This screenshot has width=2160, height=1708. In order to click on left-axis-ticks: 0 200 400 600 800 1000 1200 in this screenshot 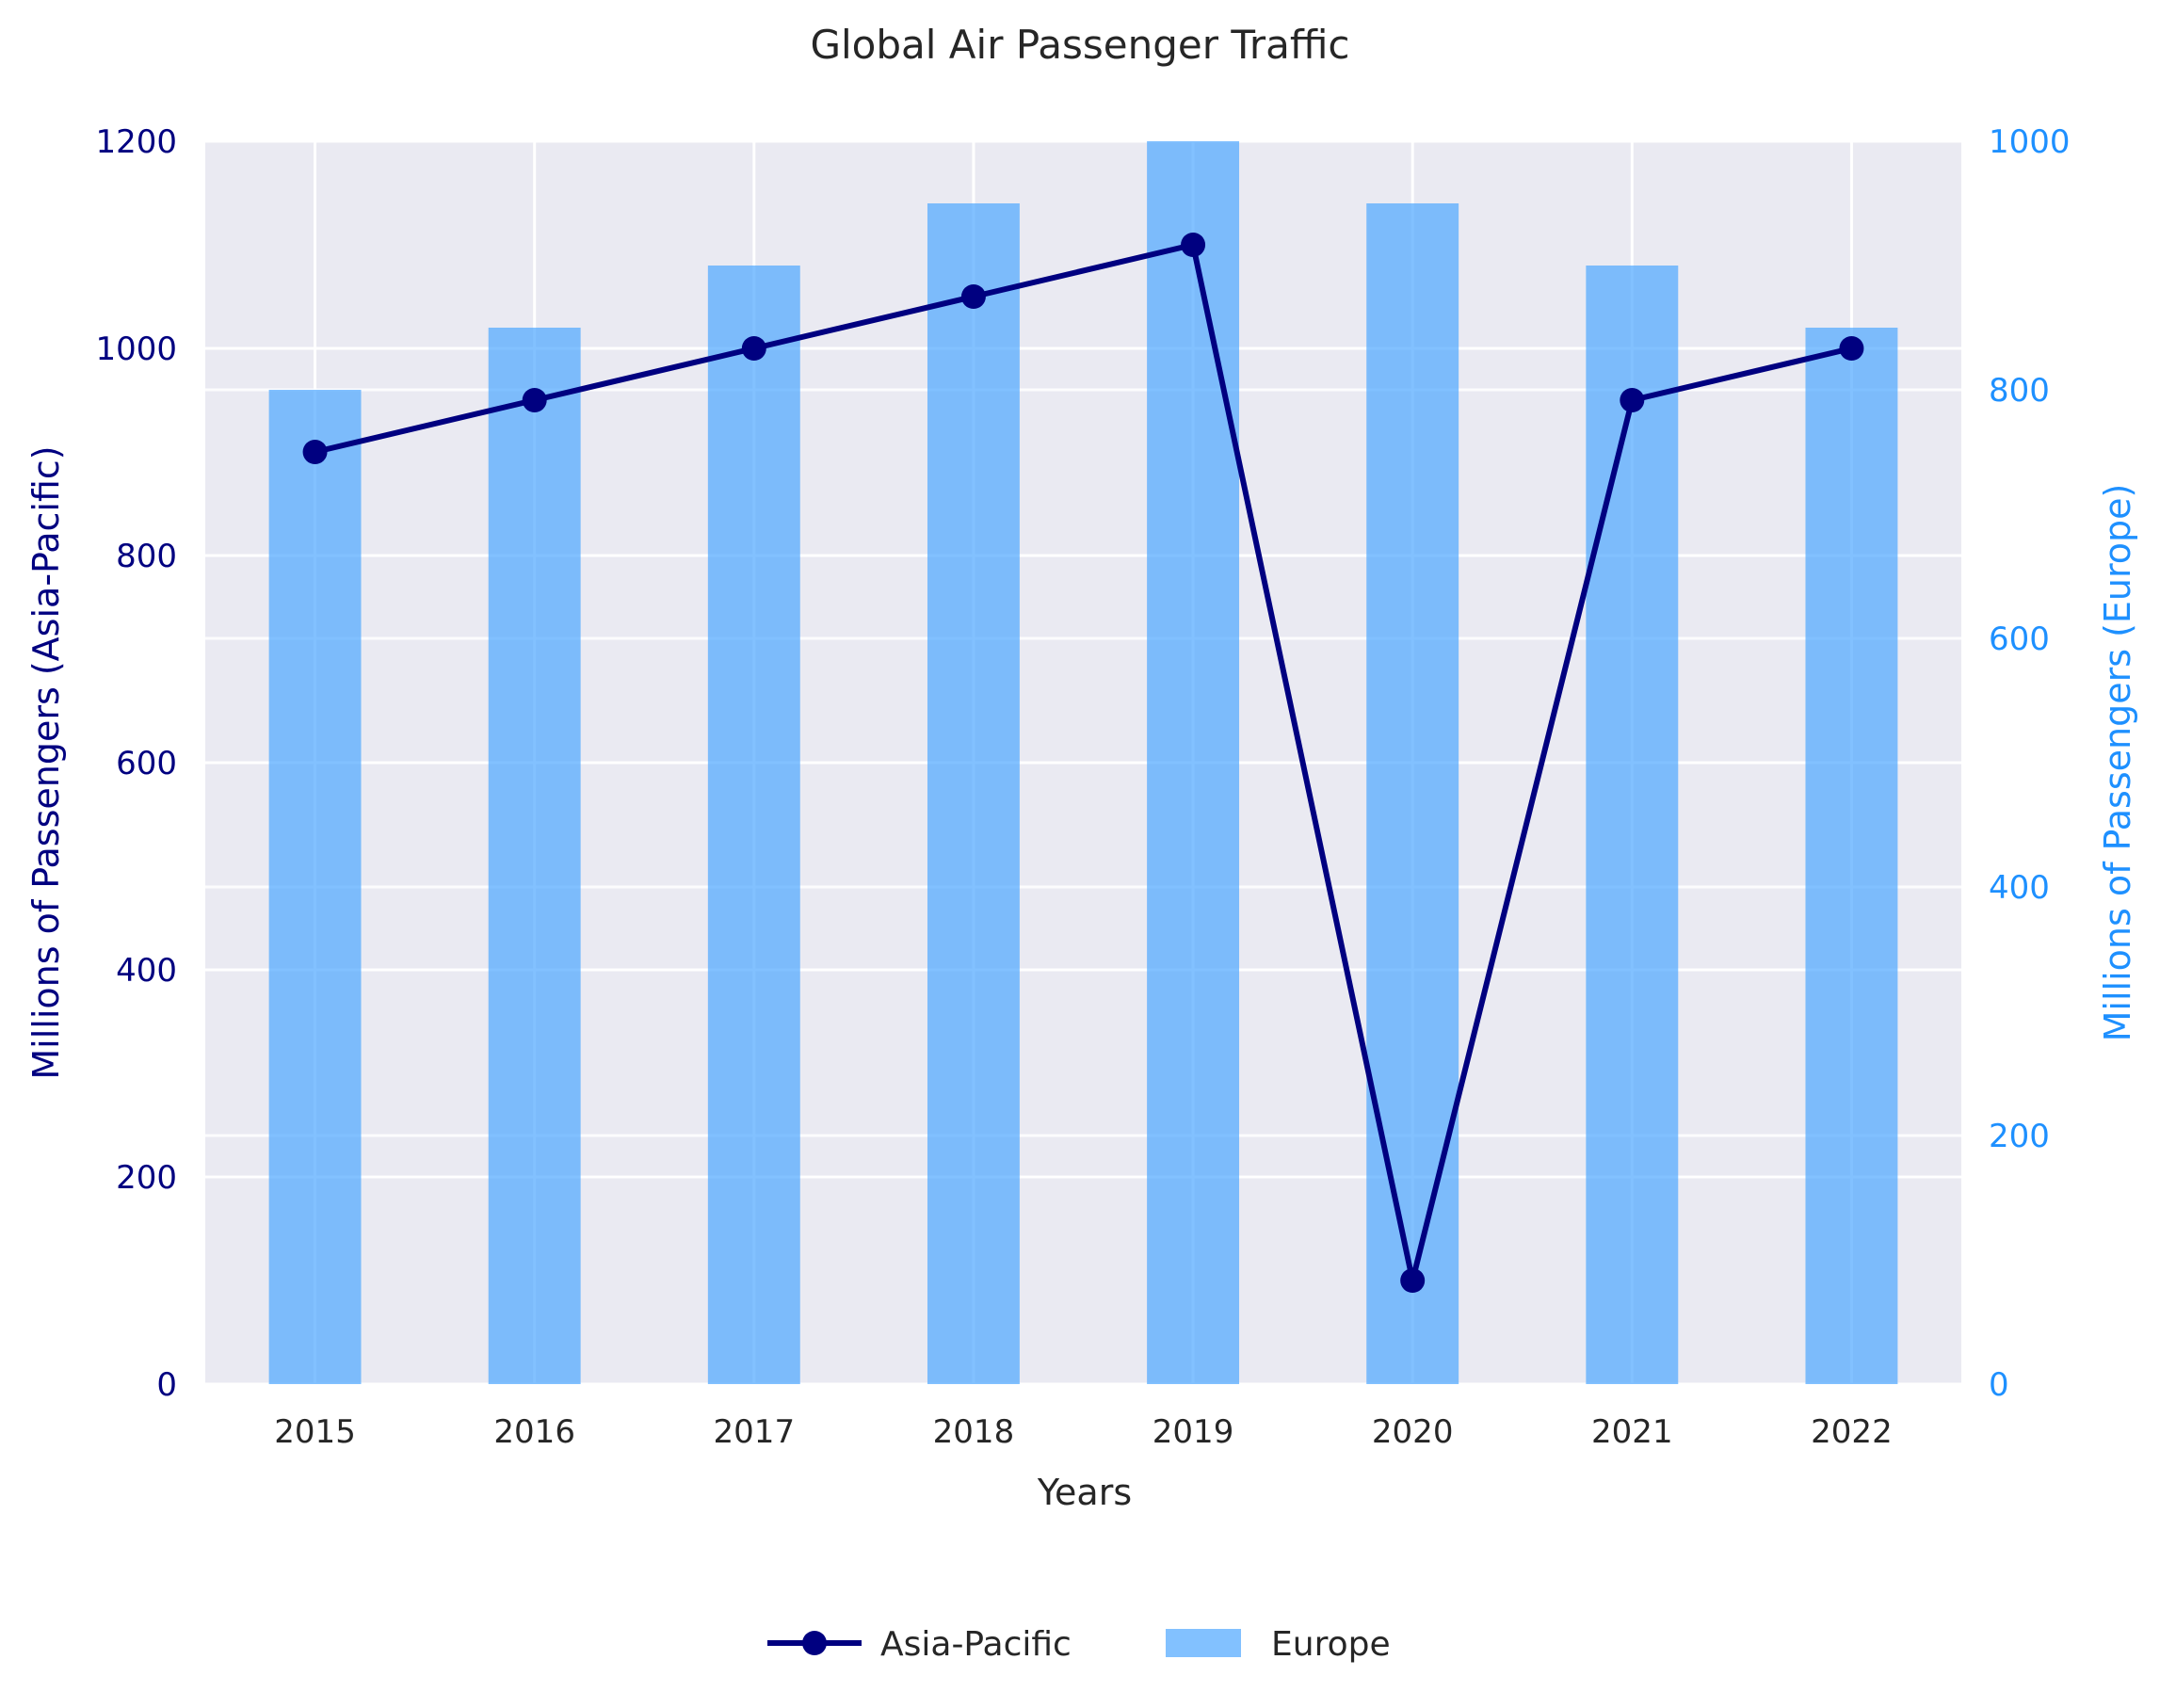, I will do `click(136, 763)`.